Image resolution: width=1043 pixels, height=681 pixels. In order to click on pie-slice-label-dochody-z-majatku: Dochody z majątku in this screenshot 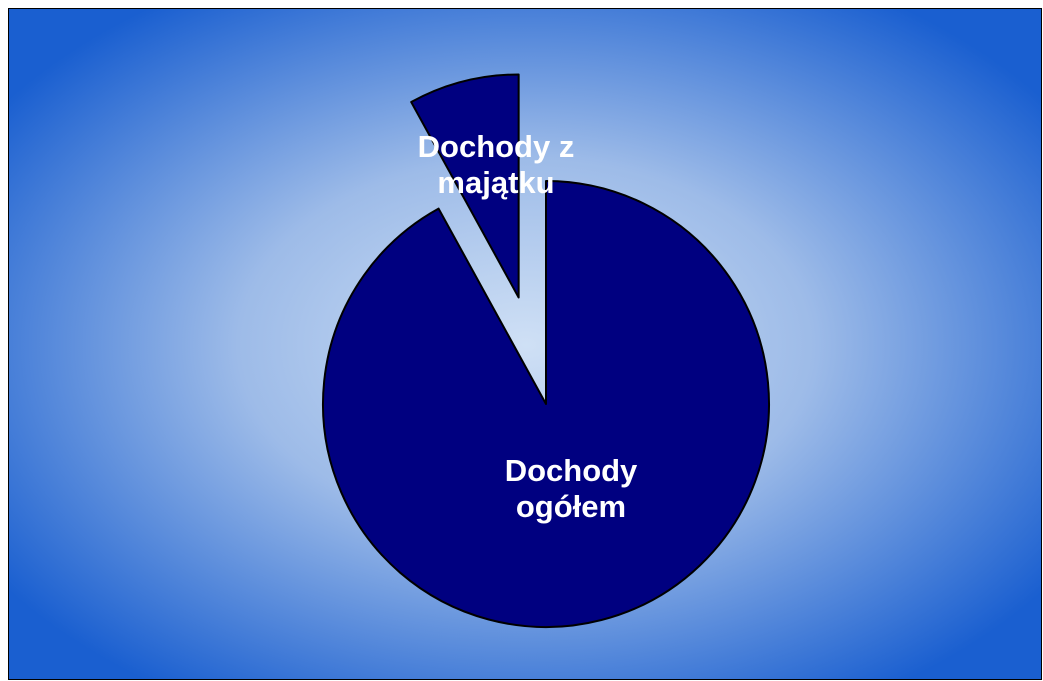, I will do `click(496, 164)`.